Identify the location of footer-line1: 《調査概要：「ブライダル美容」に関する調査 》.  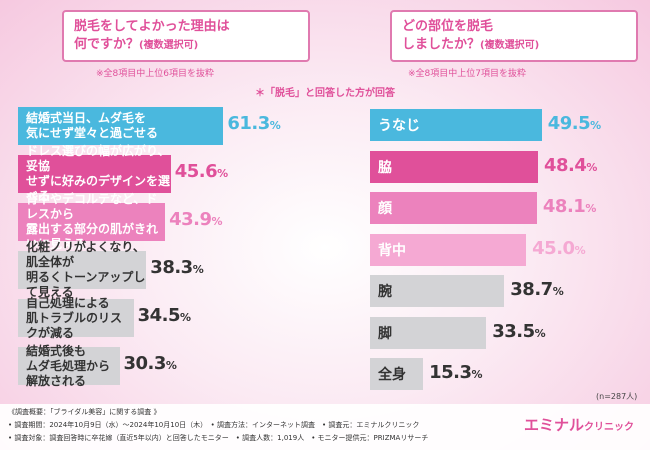
(84, 412).